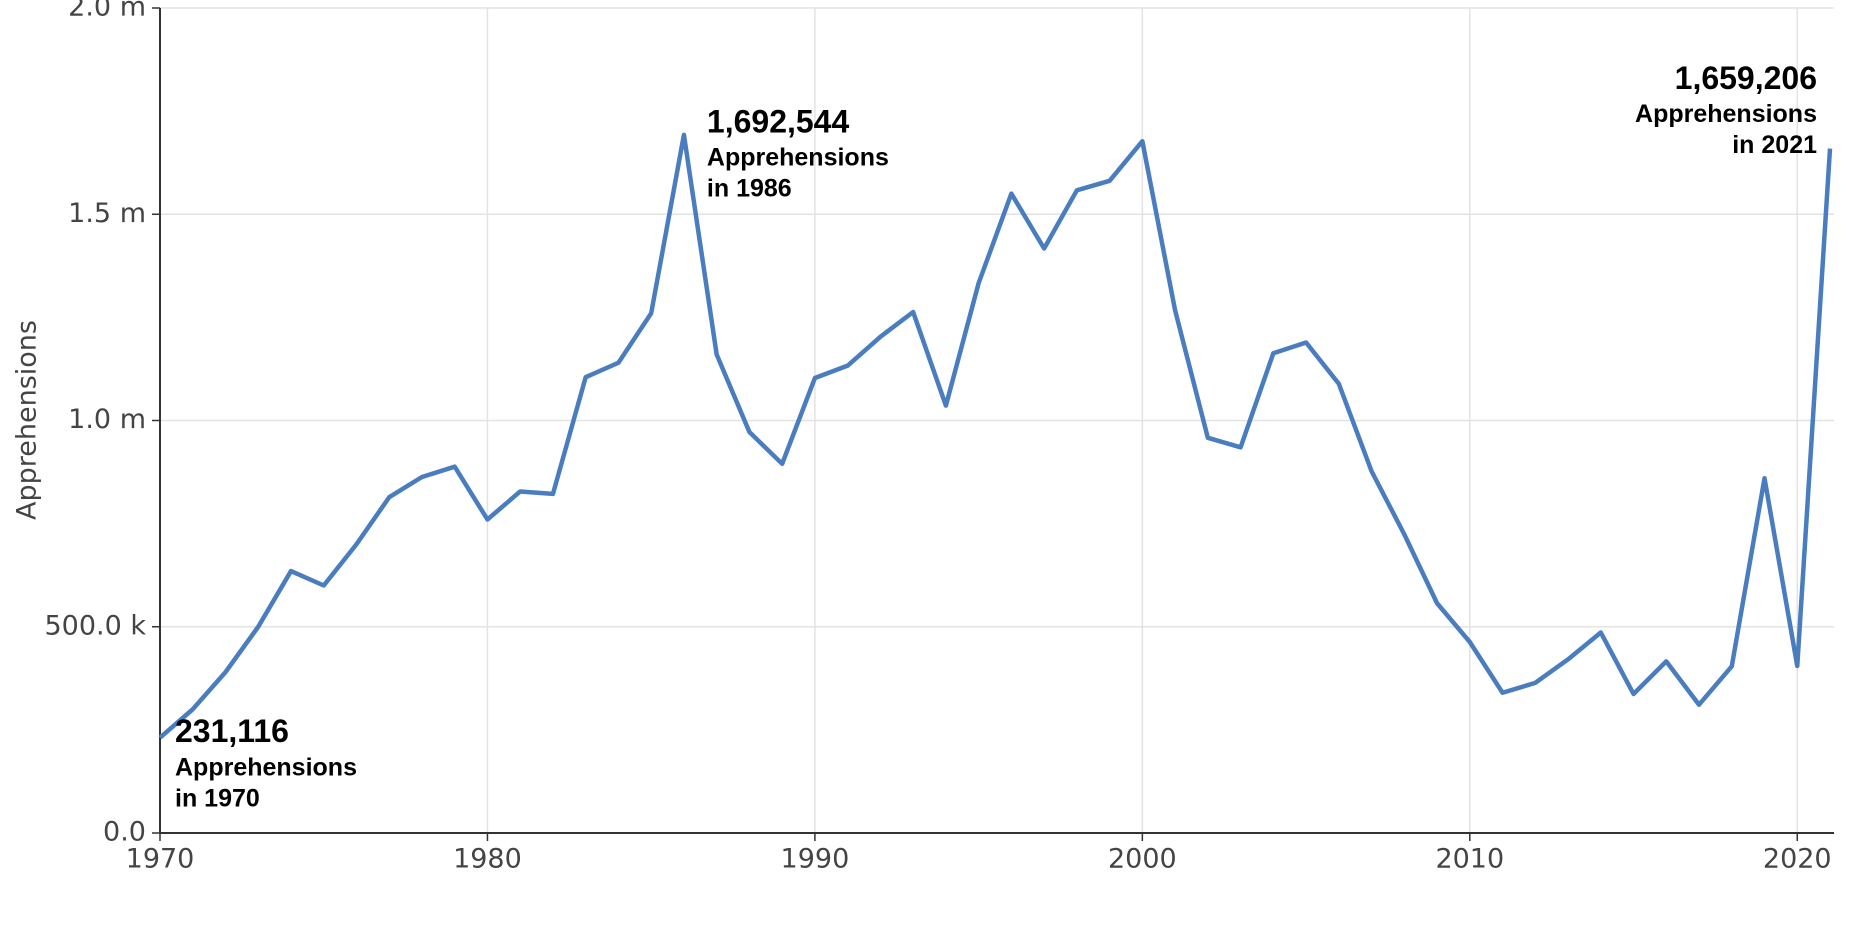 The image size is (1857, 929). Describe the element at coordinates (232, 731) in the screenshot. I see `annotation-value: 231,116` at that location.